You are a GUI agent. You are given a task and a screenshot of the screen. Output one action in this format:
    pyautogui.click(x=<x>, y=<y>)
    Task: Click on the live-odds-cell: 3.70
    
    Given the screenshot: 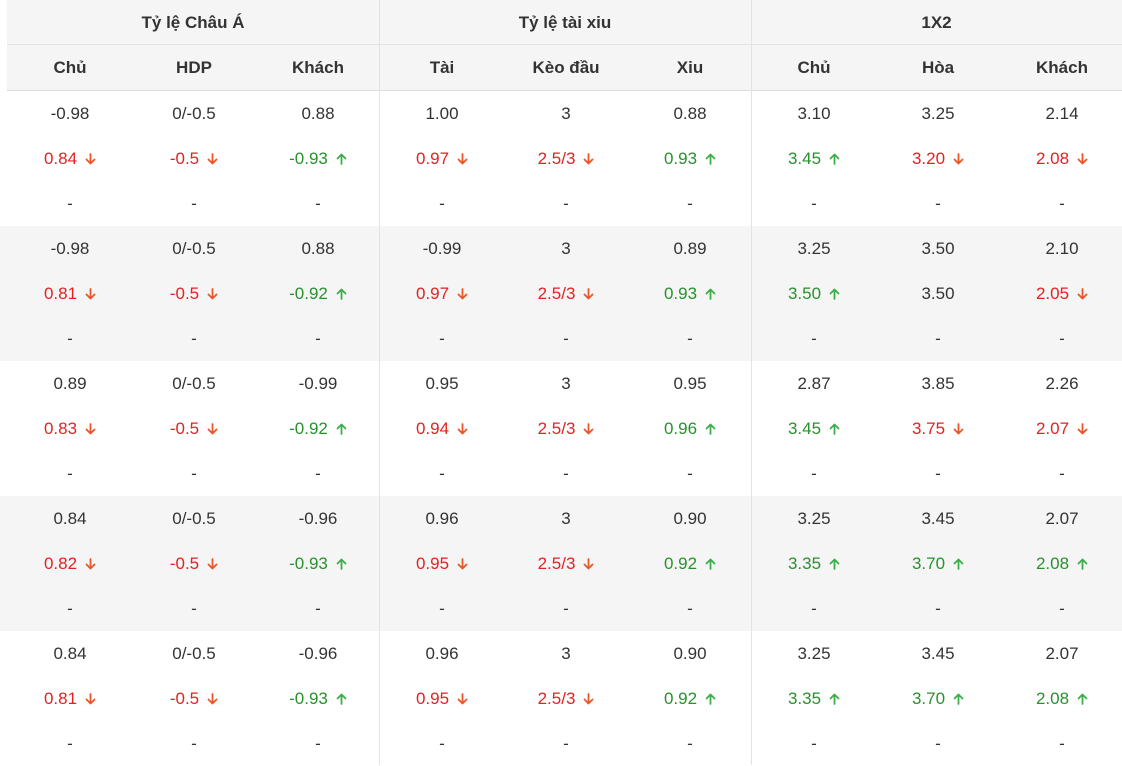 What is the action you would take?
    pyautogui.click(x=938, y=698)
    